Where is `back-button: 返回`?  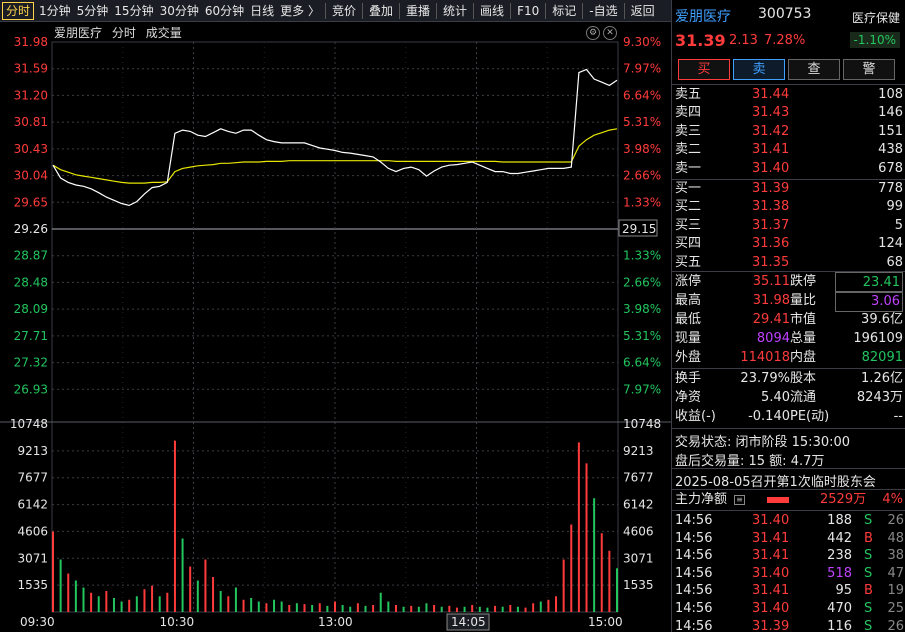
back-button: 返回 is located at coordinates (642, 10).